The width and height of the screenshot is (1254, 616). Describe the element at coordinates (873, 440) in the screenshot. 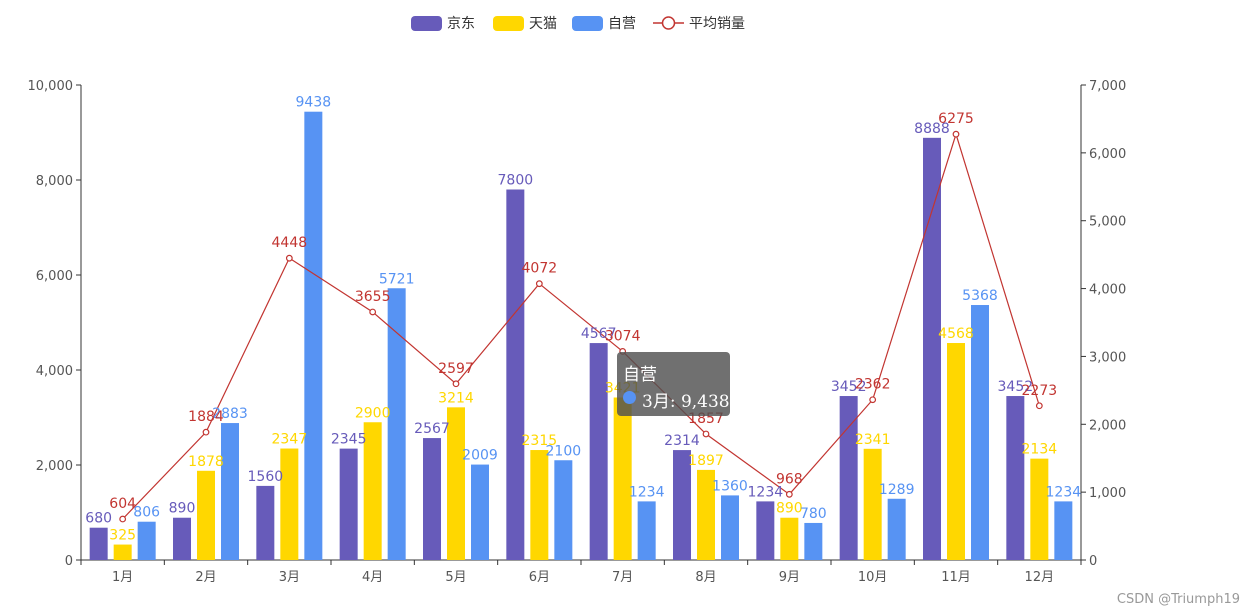

I see `bar-value-label: 2341` at that location.